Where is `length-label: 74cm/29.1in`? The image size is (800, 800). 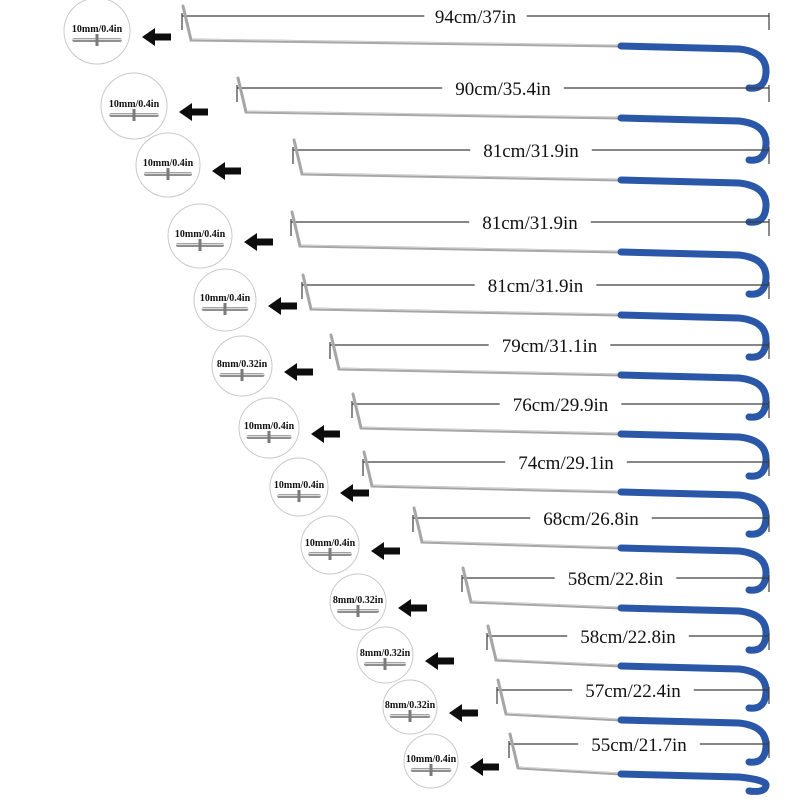 length-label: 74cm/29.1in is located at coordinates (566, 463).